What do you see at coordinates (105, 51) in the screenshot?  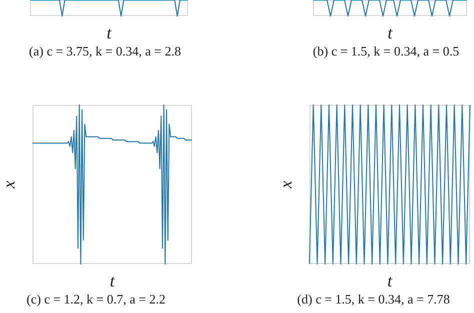 I see `text: (a) c = 3.75, k = 0.34, a = 2.8` at bounding box center [105, 51].